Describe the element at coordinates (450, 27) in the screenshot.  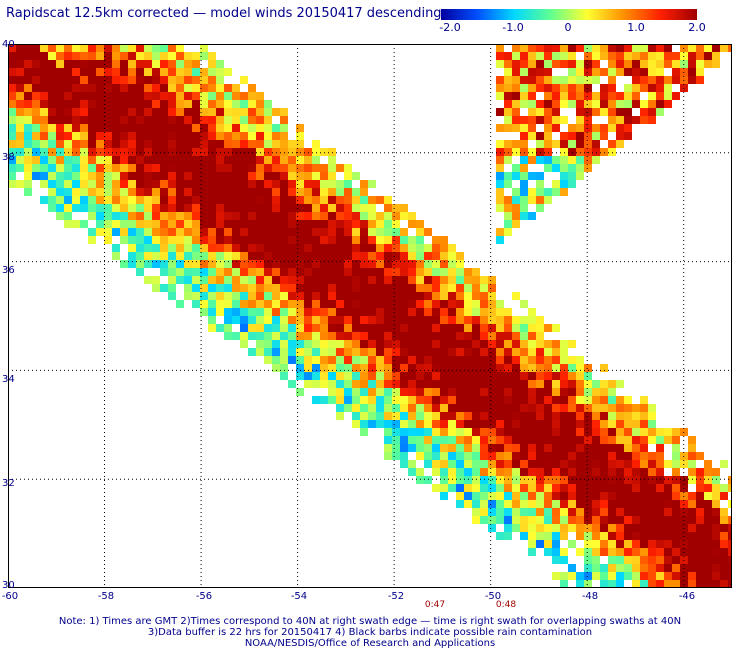
I see `colorbar-tick: -2.0` at that location.